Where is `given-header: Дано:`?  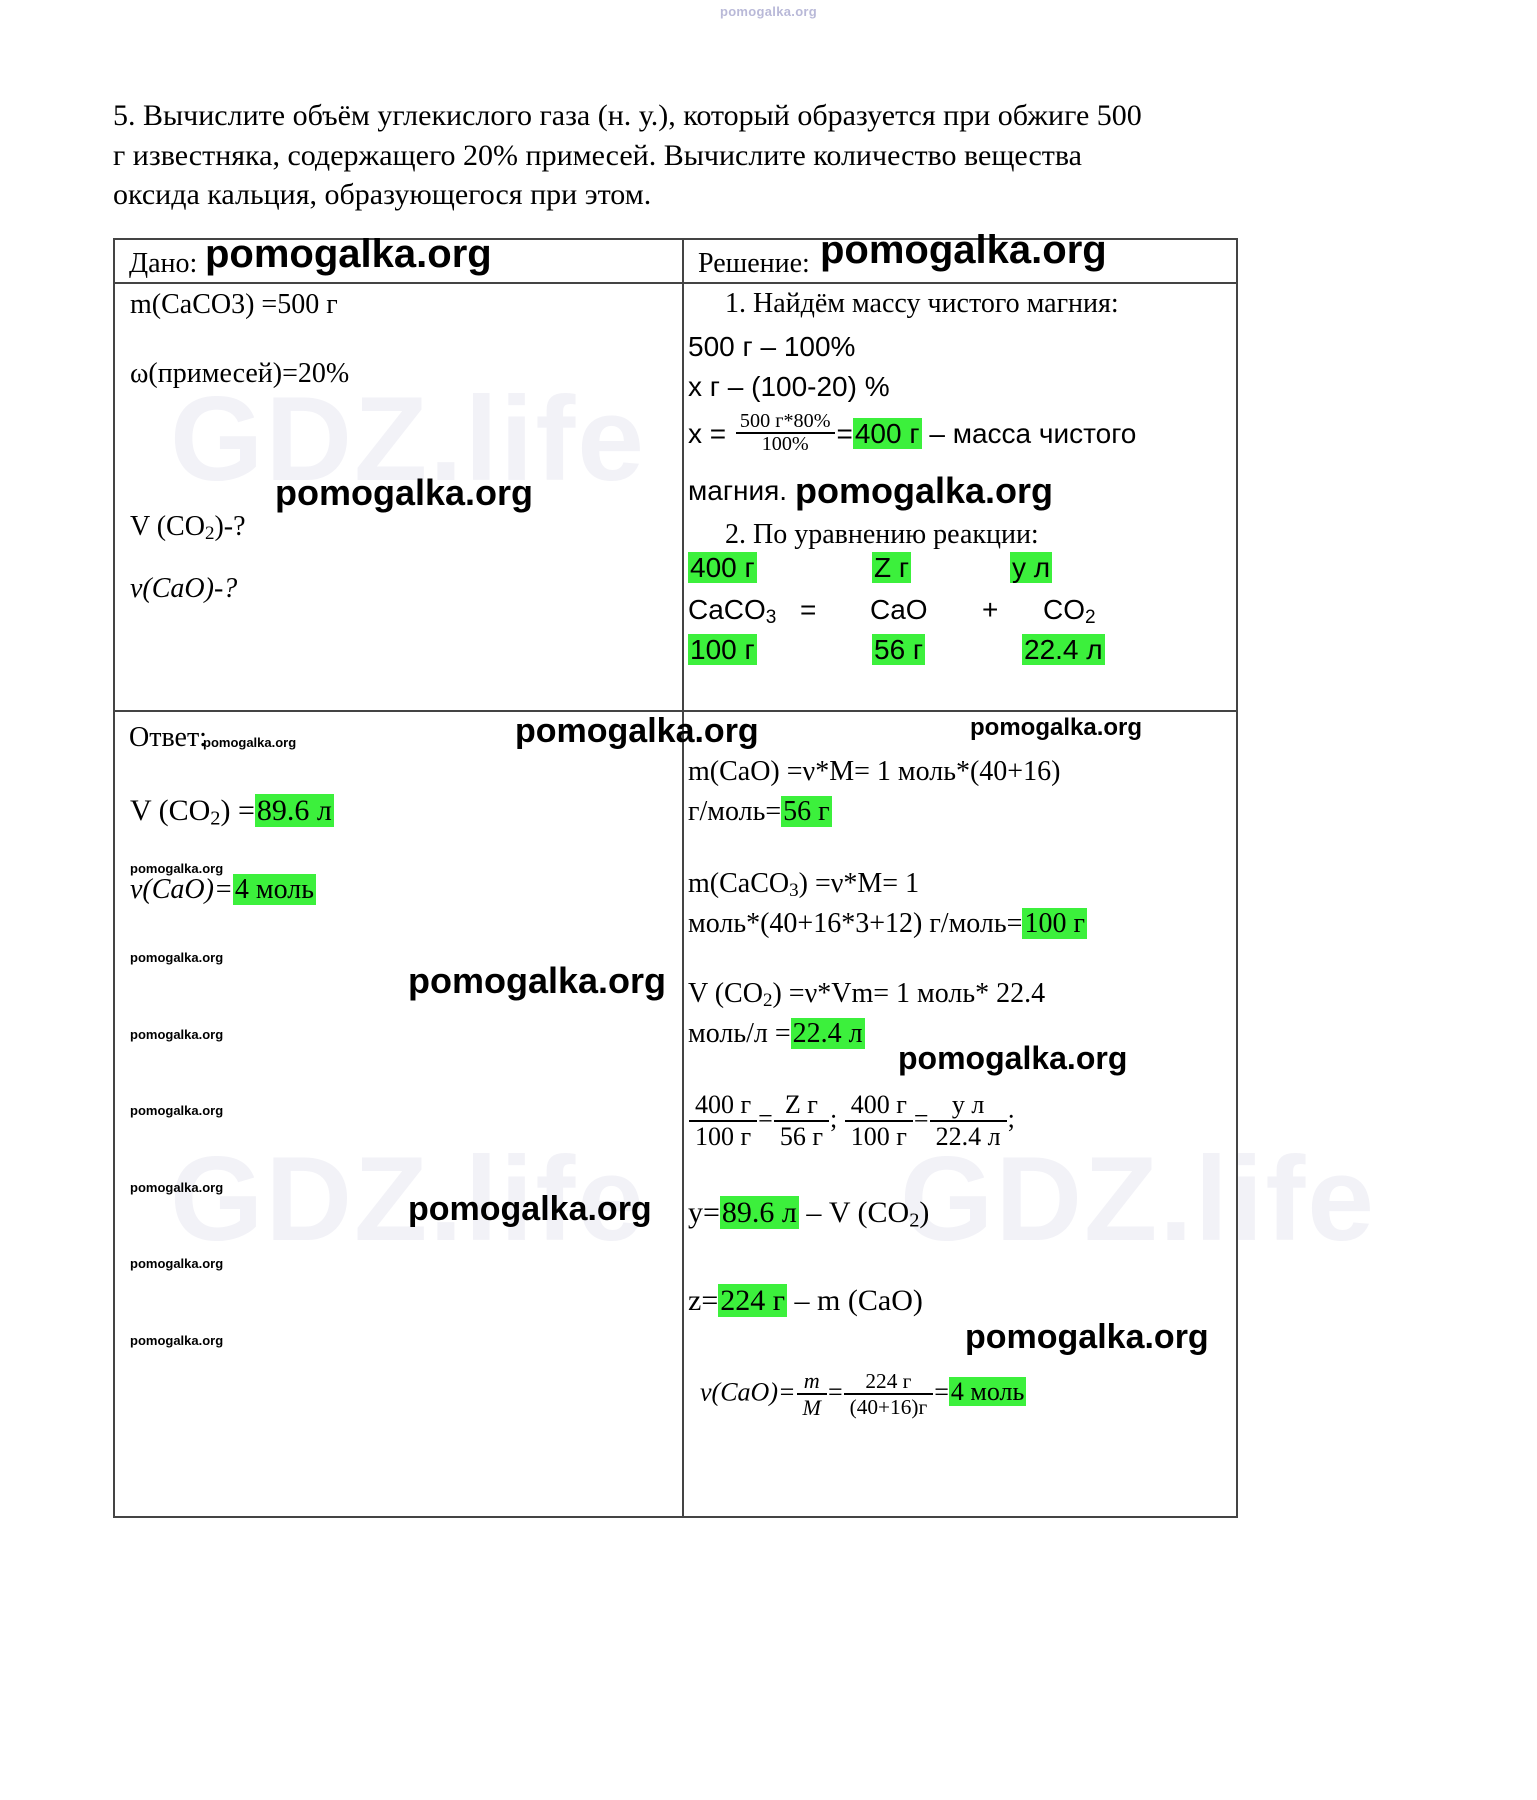 given-header: Дано: is located at coordinates (163, 263).